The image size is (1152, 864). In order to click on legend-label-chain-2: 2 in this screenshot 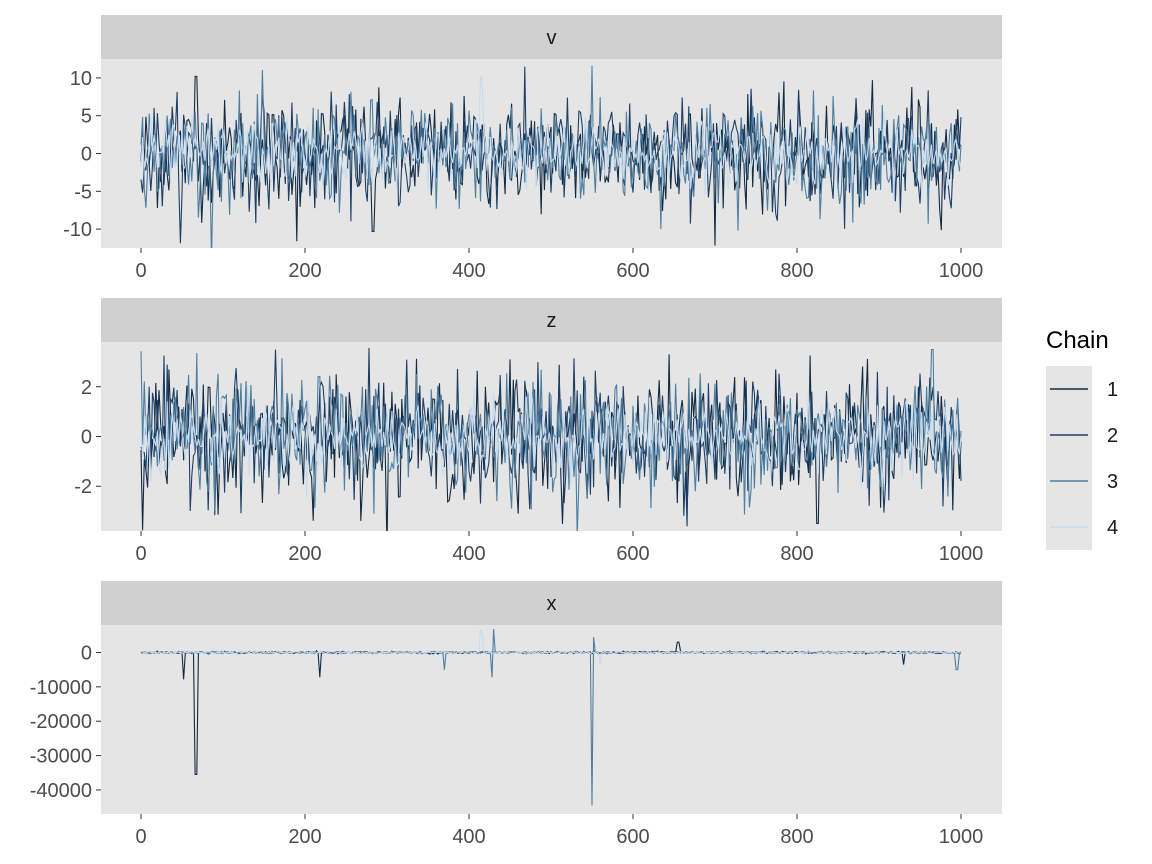, I will do `click(1112, 436)`.